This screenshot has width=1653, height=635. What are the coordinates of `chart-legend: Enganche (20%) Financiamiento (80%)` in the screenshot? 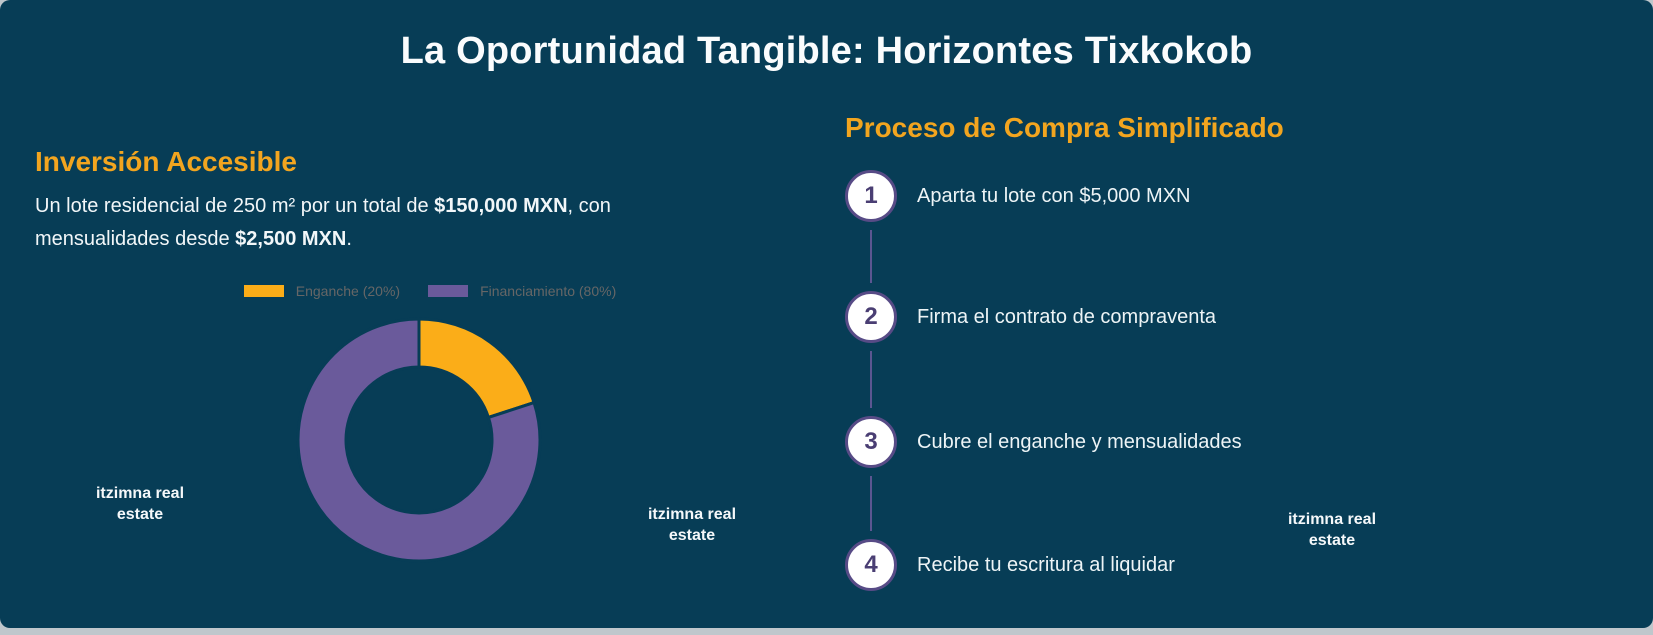 It's located at (430, 291).